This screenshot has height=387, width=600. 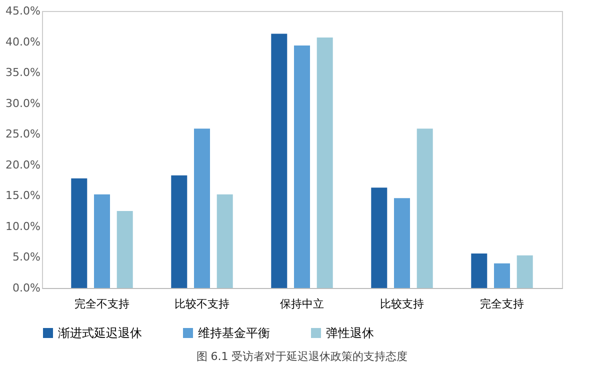 I want to click on legend-label: 维持基金平衡, so click(x=234, y=333).